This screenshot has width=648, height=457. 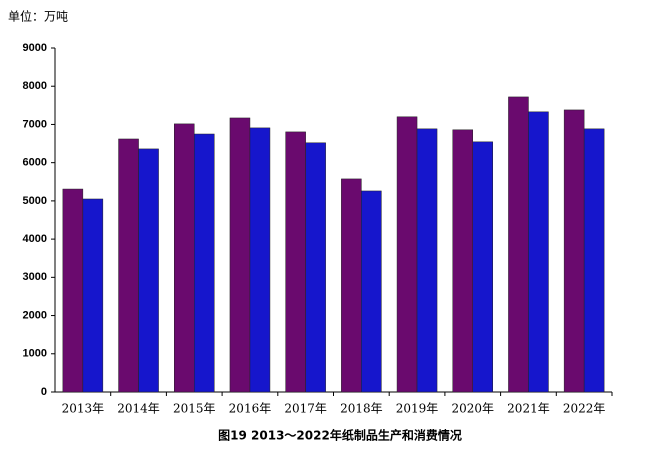 I want to click on y-tick-label: 2000, so click(x=35, y=315).